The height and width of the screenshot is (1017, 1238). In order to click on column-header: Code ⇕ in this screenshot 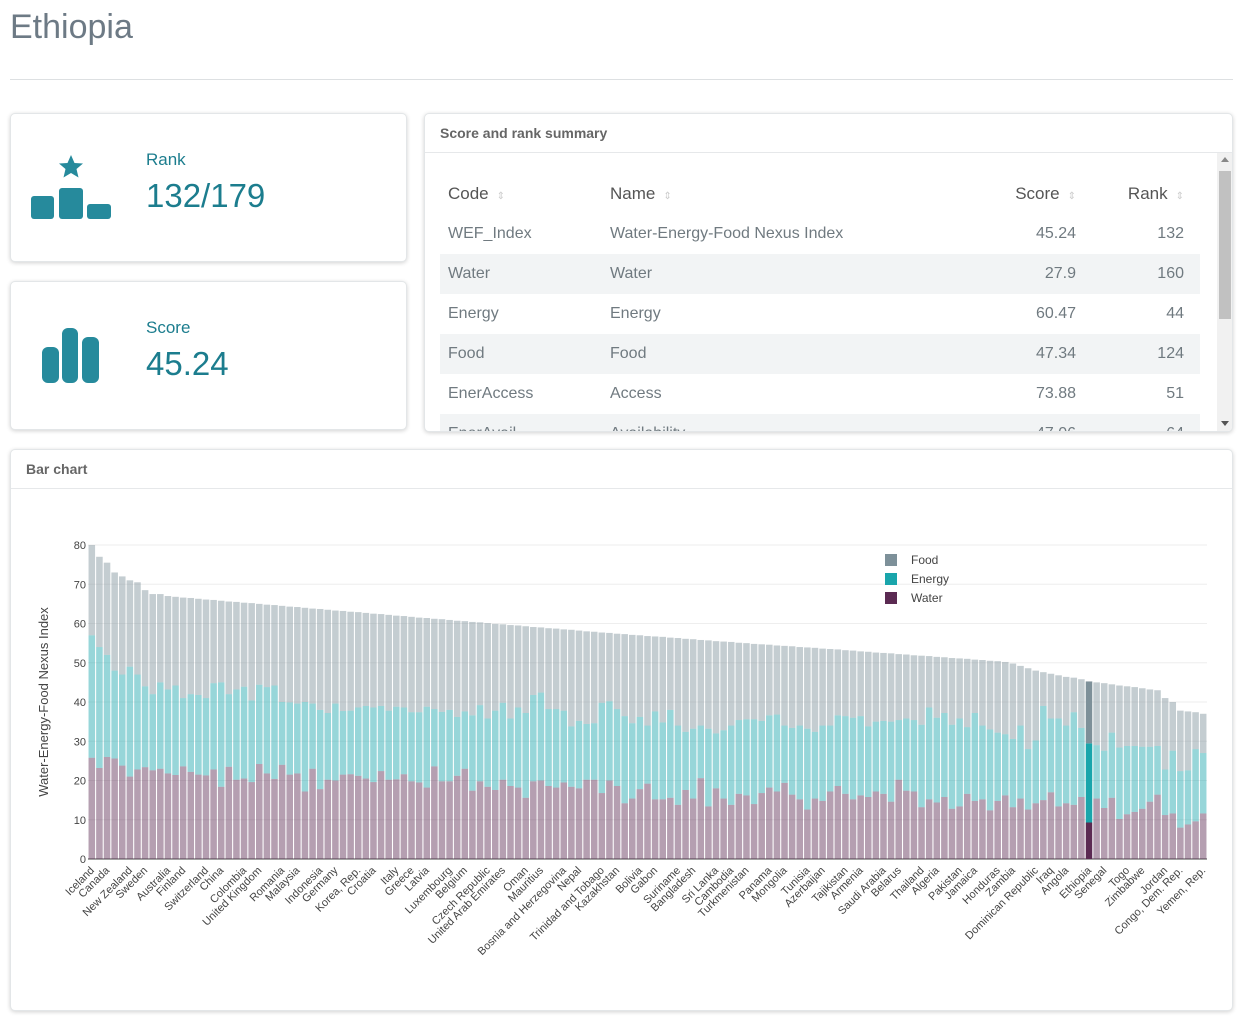, I will do `click(521, 194)`.